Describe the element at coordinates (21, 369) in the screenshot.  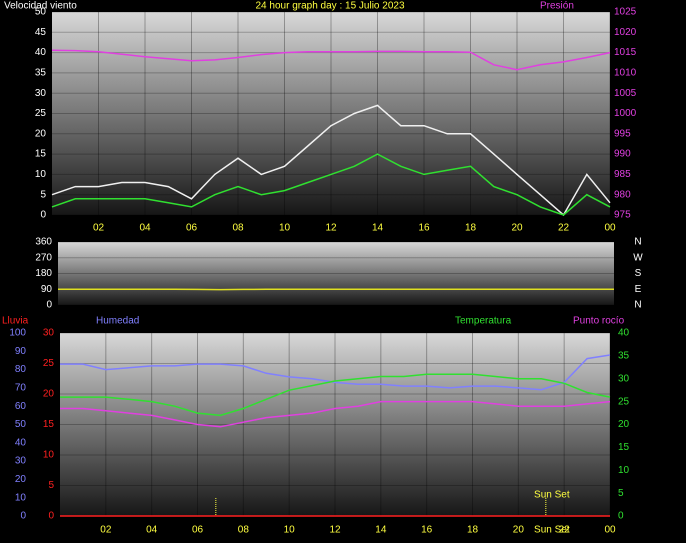
I see `y3-tick-label: 80` at that location.